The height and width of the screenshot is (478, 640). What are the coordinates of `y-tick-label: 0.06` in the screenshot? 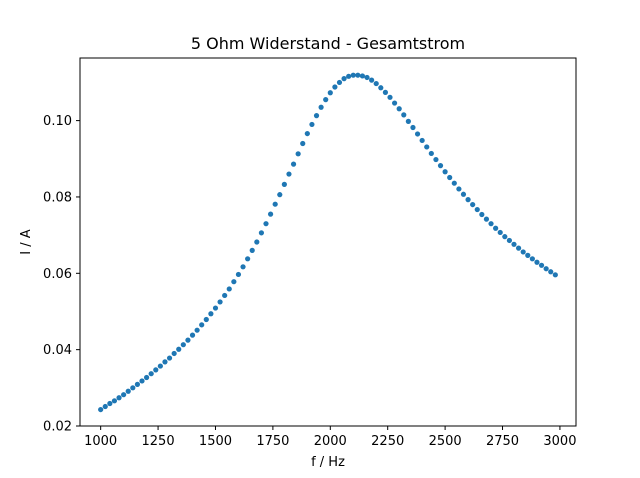 It's located at (57, 274).